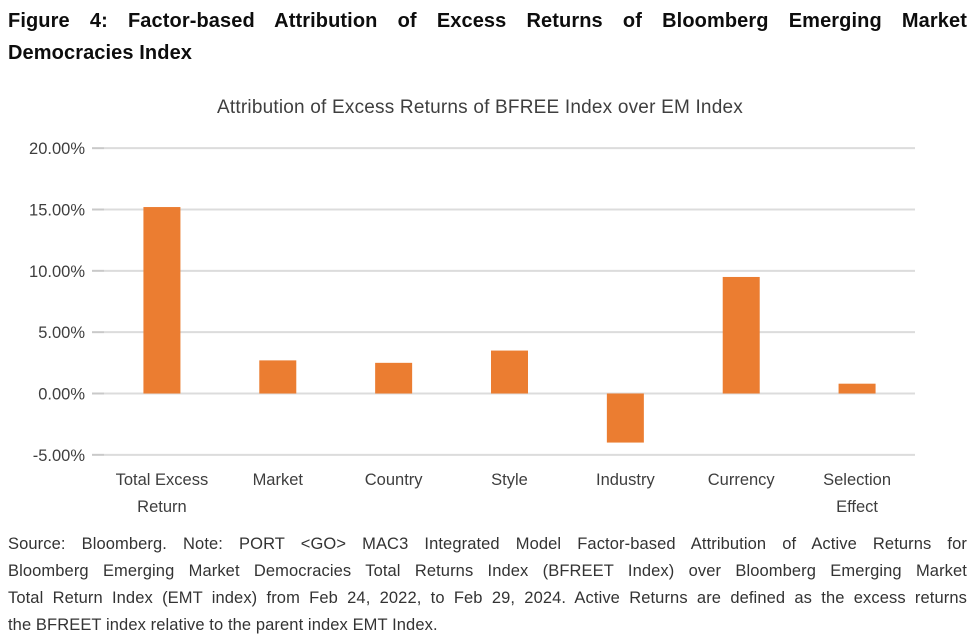  Describe the element at coordinates (742, 480) in the screenshot. I see `x-category-label: Currency` at that location.